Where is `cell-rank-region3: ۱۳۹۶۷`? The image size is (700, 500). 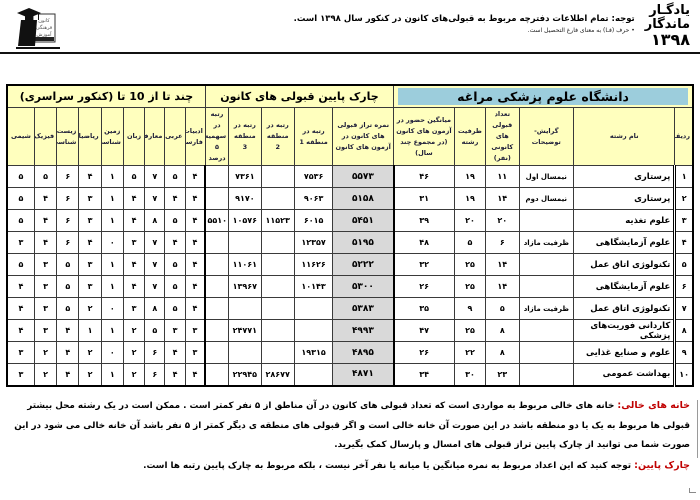
cell-rank-region3: ۱۳۹۶۷ is located at coordinates (245, 287).